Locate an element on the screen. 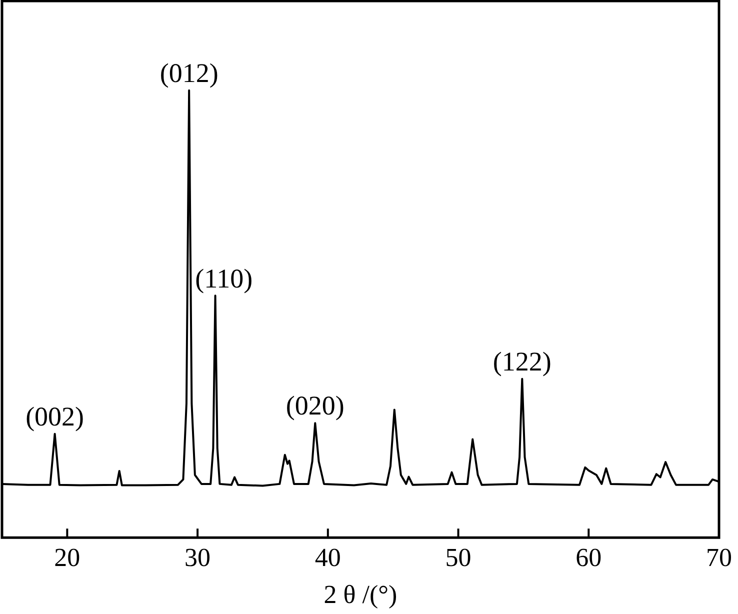 This screenshot has height=614, width=738. annotation: (002) is located at coordinates (55, 416).